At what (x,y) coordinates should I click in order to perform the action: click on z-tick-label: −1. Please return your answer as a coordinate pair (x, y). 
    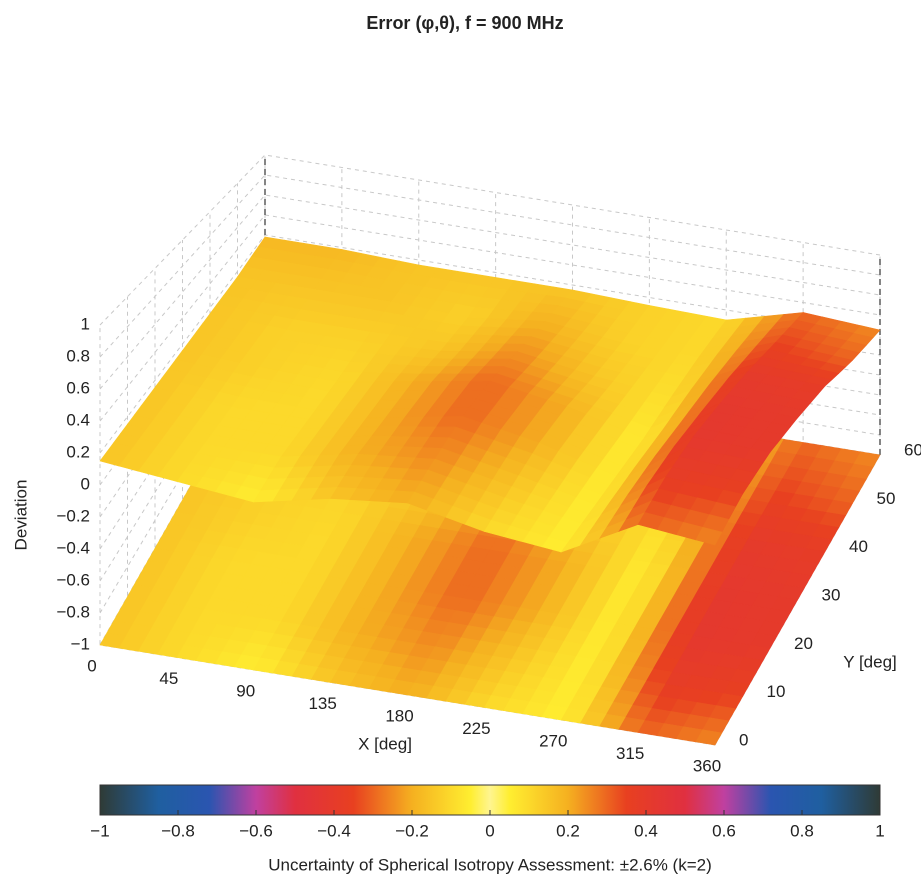
    Looking at the image, I should click on (80, 643).